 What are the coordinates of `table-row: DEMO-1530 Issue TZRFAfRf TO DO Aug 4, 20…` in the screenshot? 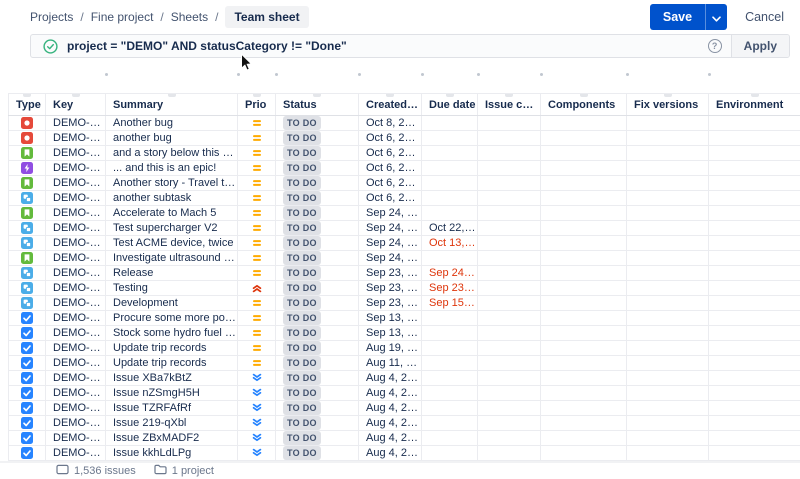 It's located at (404, 408).